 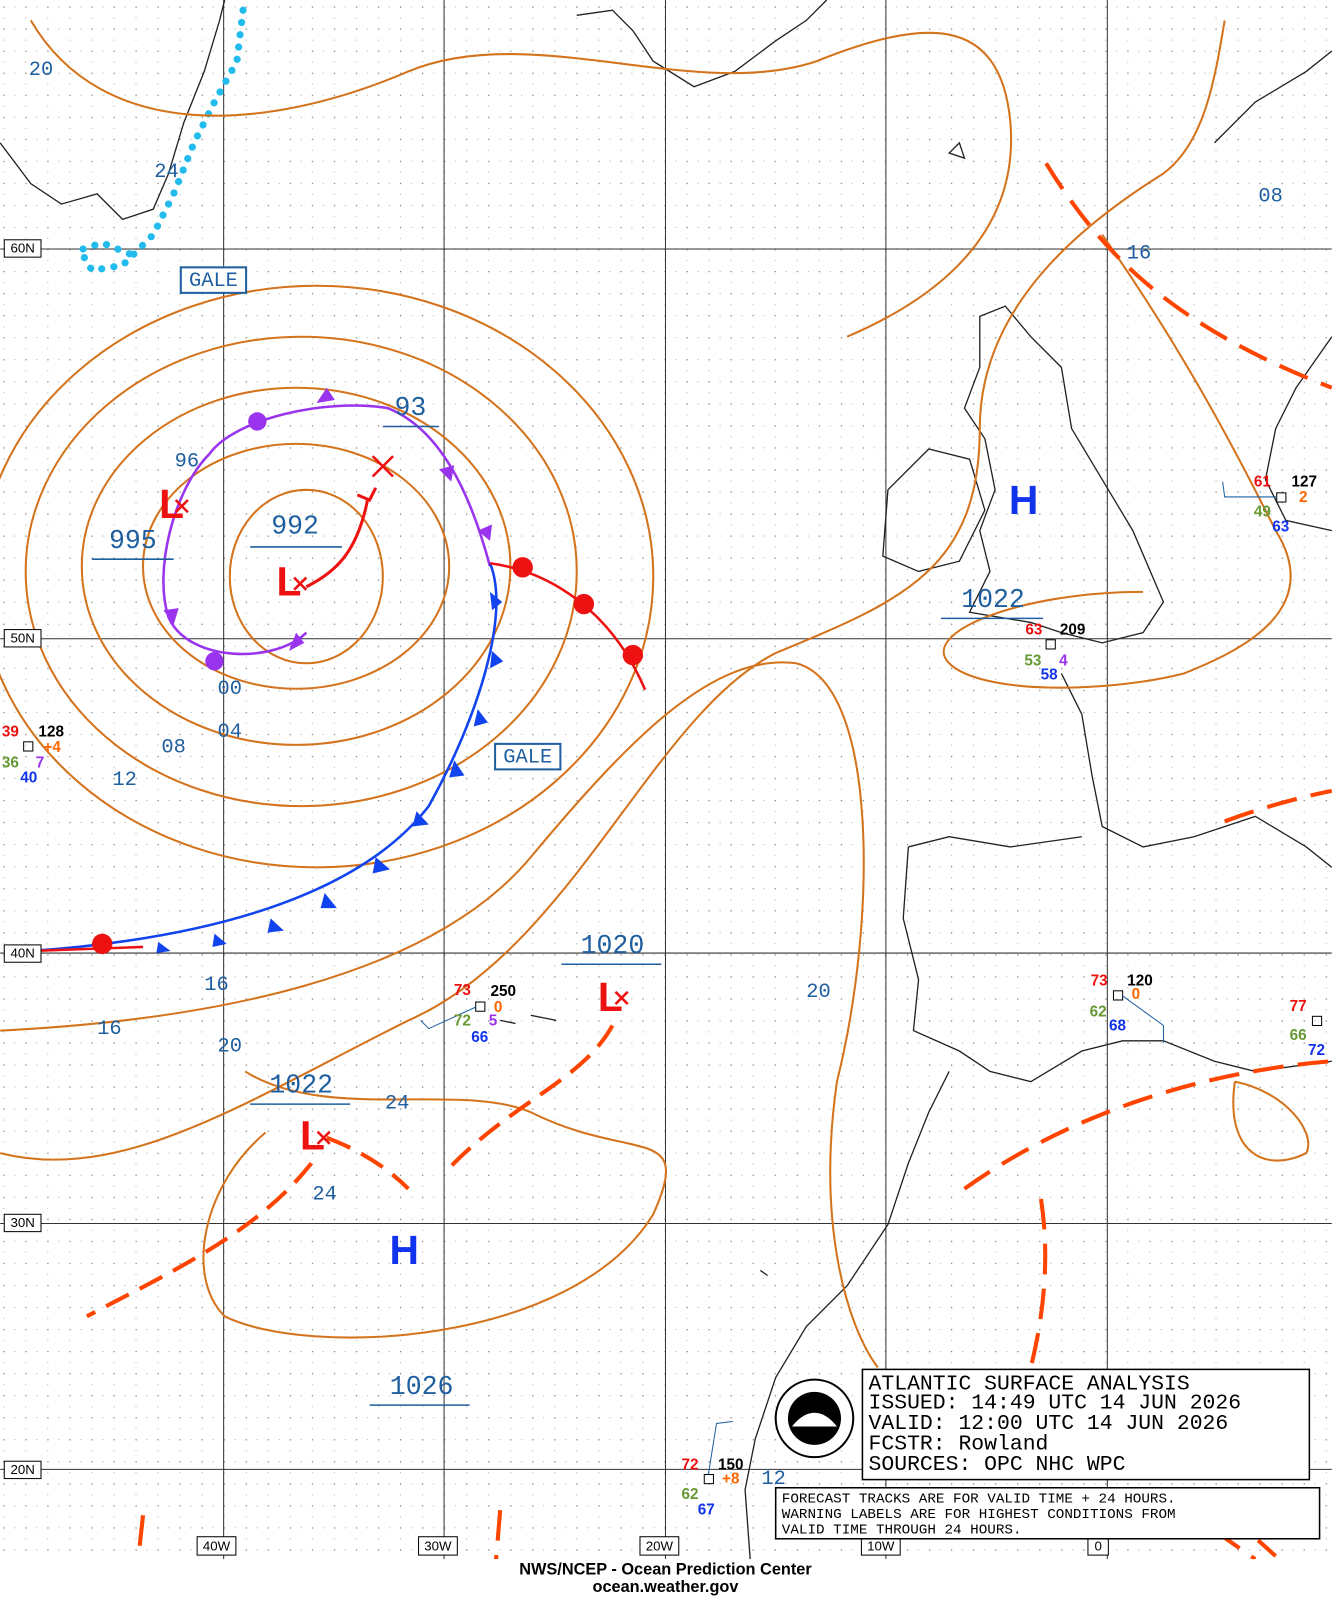 I want to click on lon-label: 20W, so click(x=660, y=1545).